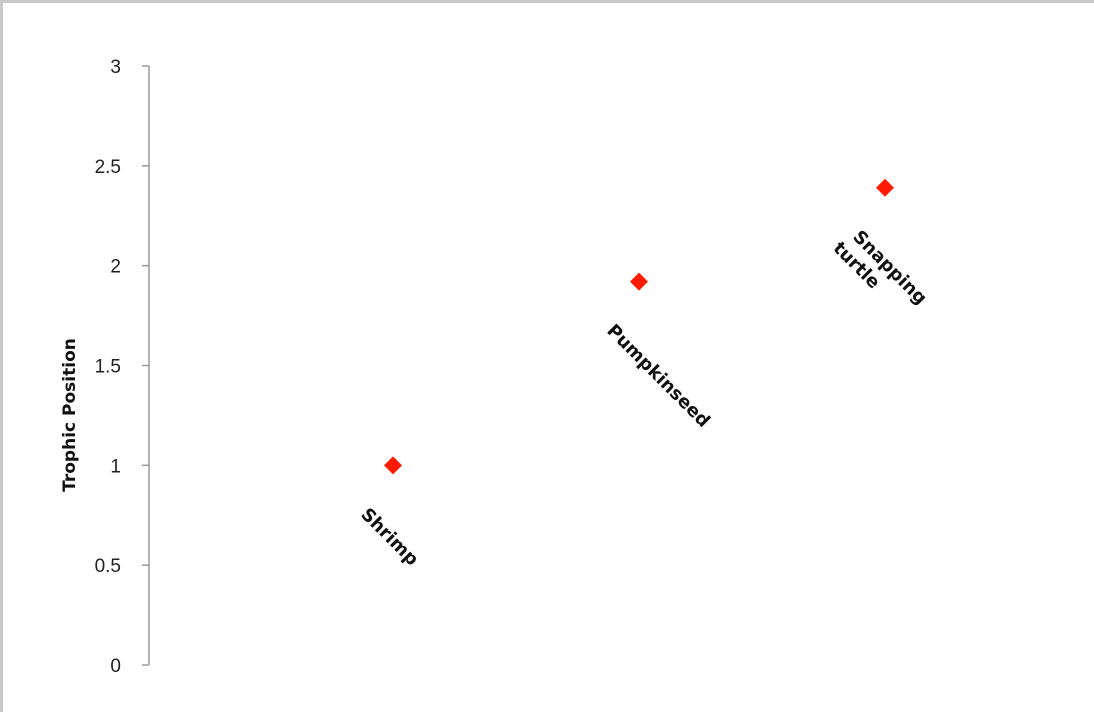  Describe the element at coordinates (115, 666) in the screenshot. I see `y-tick-label: 0` at that location.